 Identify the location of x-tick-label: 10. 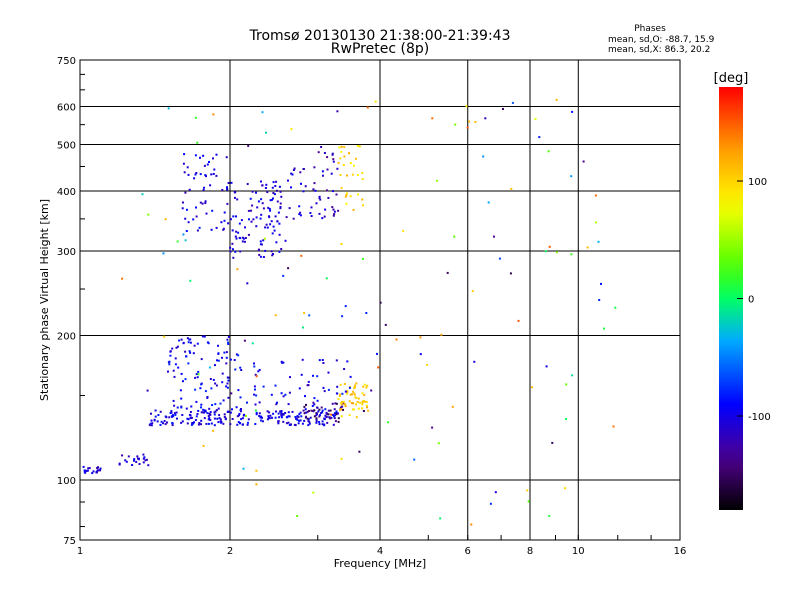
(578, 551).